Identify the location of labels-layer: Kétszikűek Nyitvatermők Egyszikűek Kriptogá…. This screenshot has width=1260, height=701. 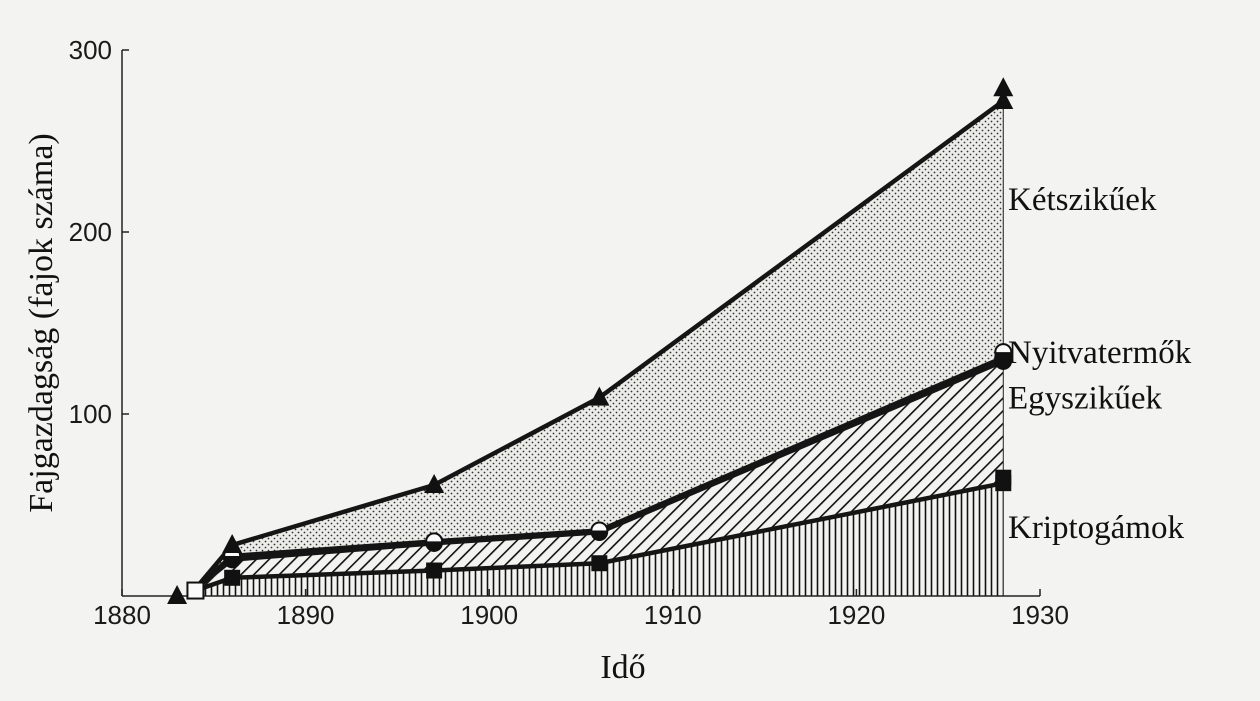
(1100, 364).